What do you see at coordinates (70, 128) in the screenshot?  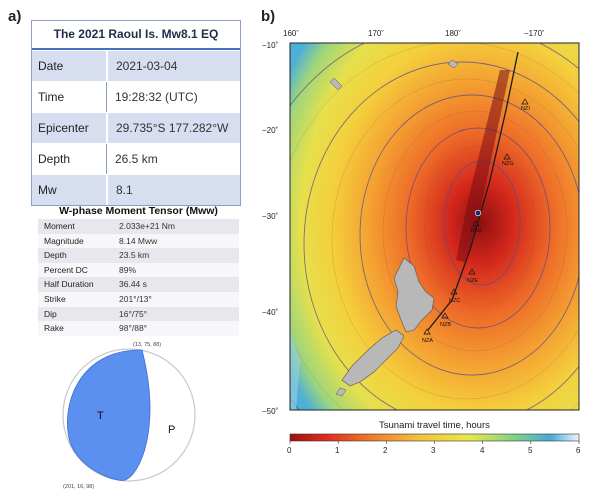 I see `row-key: Epicenter` at bounding box center [70, 128].